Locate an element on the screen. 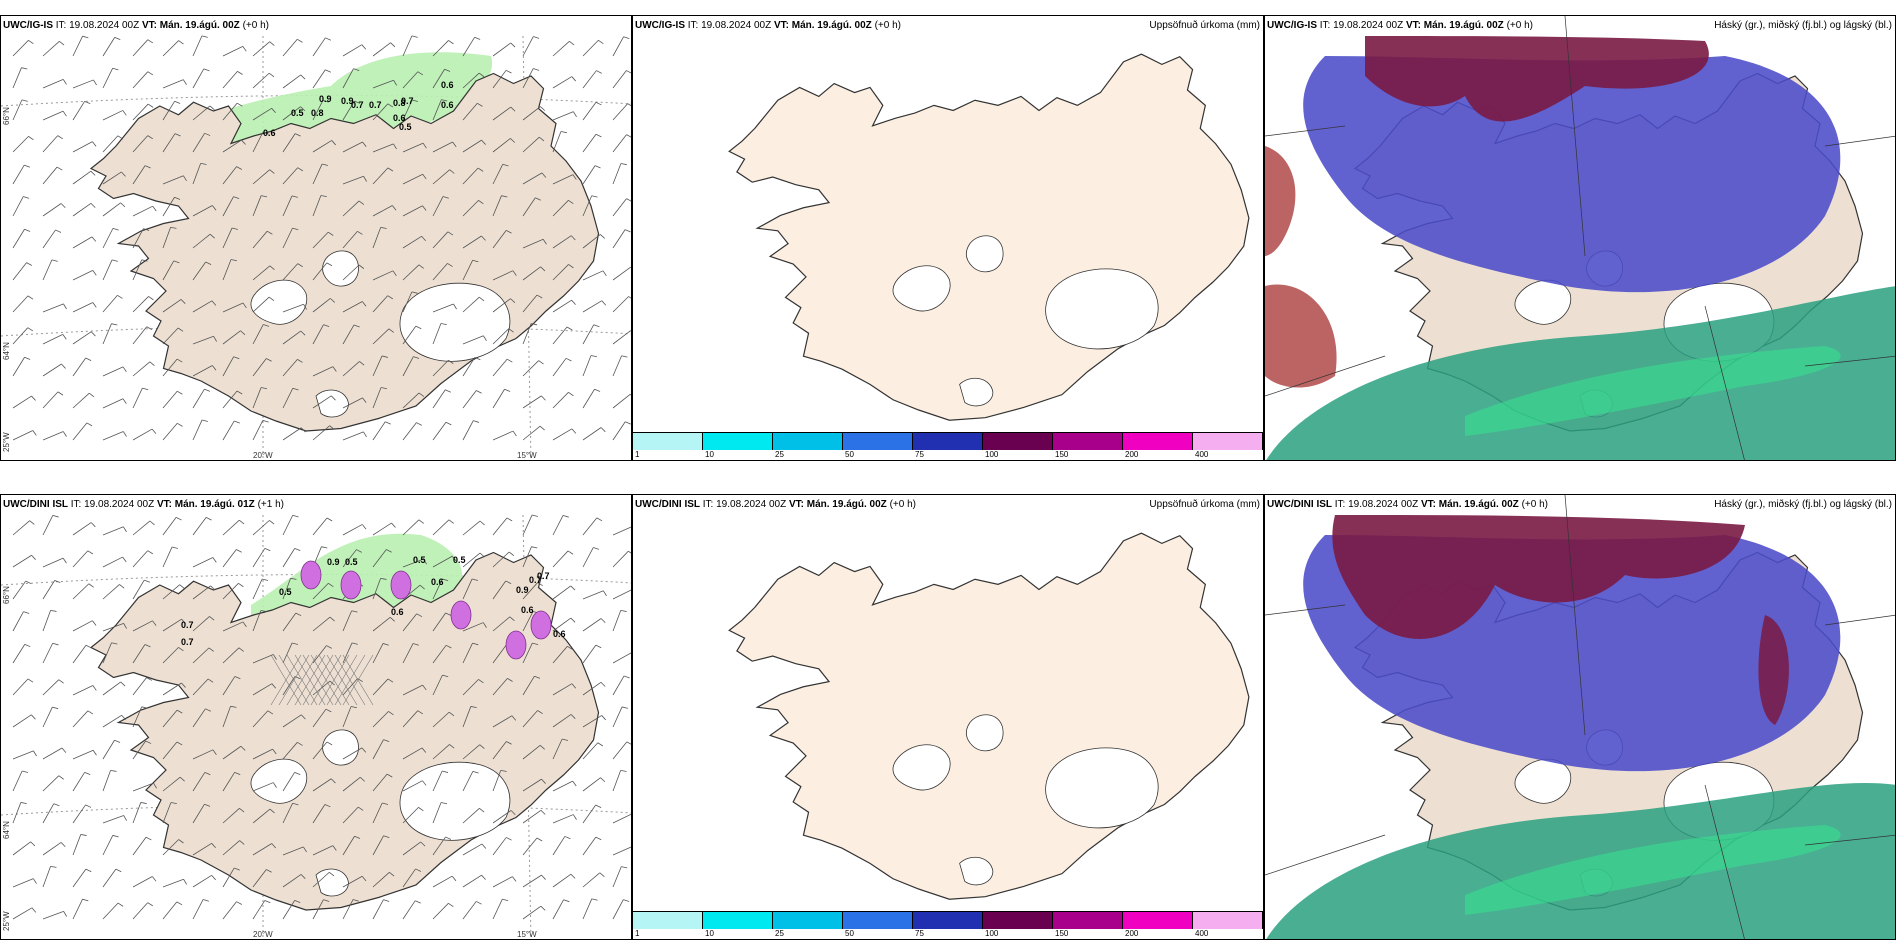 The height and width of the screenshot is (950, 1900). lon-label-15: 15°W is located at coordinates (527, 455).